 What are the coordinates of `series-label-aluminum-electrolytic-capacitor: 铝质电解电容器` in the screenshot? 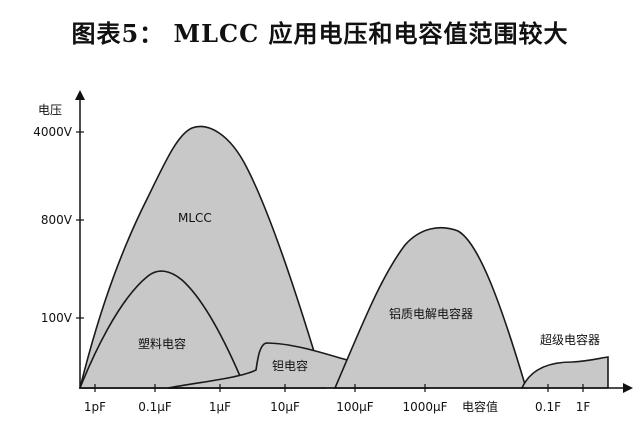 It's located at (431, 313).